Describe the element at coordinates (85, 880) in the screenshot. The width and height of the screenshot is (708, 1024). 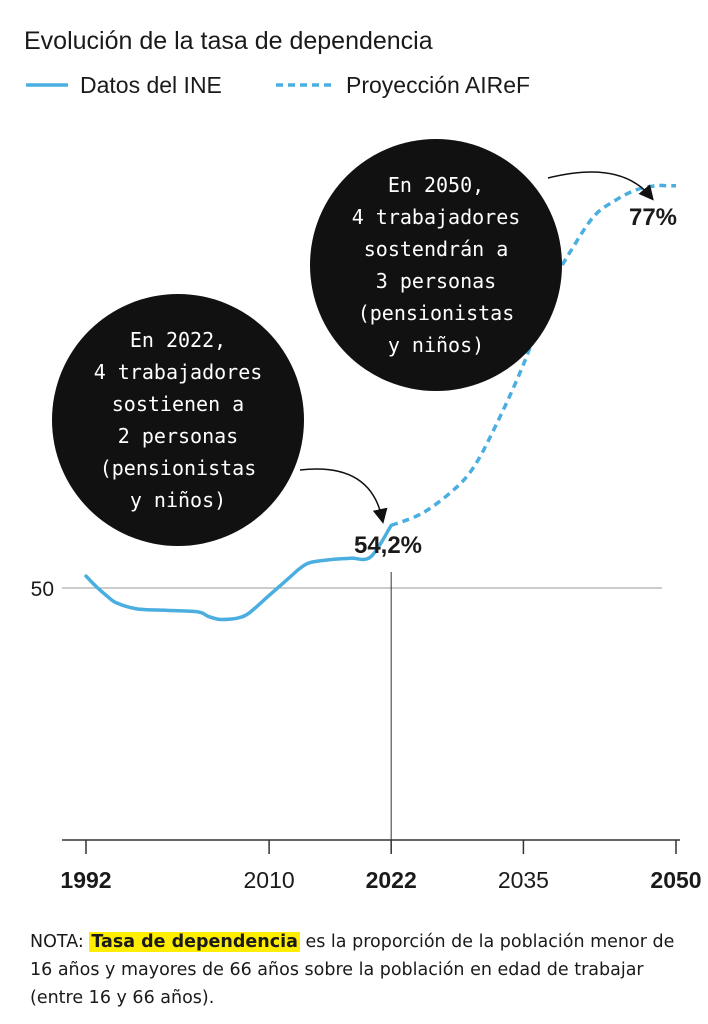
I see `x-tick-label: 1992` at that location.